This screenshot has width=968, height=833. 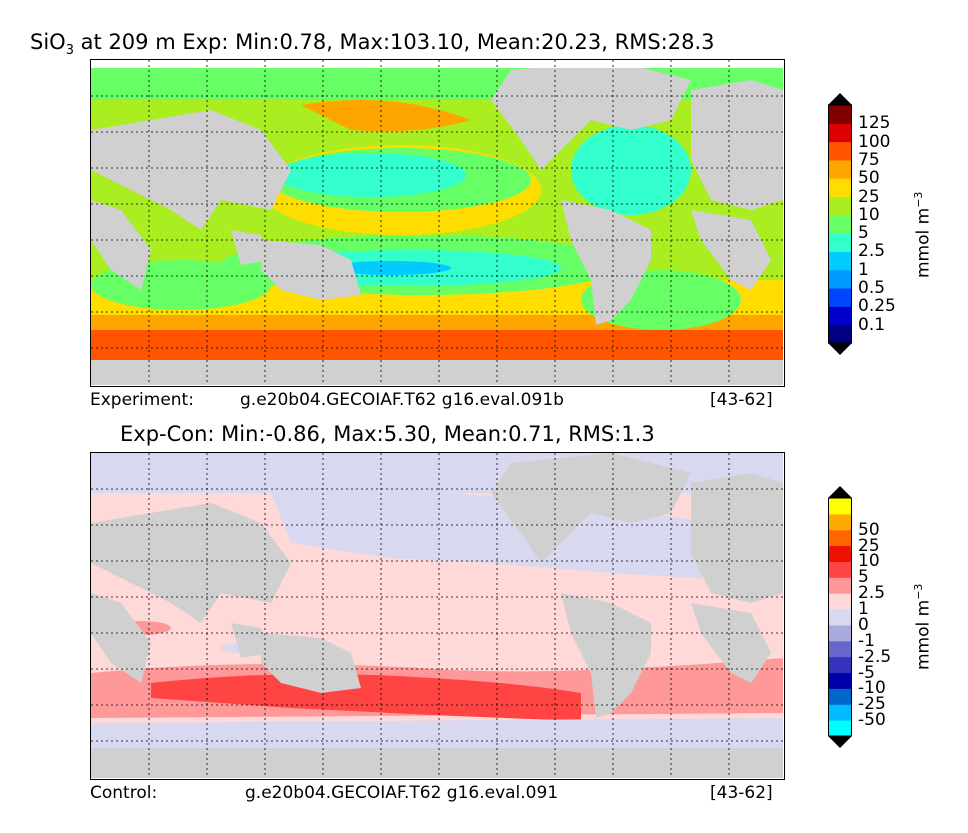 What do you see at coordinates (872, 704) in the screenshot?
I see `colorbar-tick-label: -25` at bounding box center [872, 704].